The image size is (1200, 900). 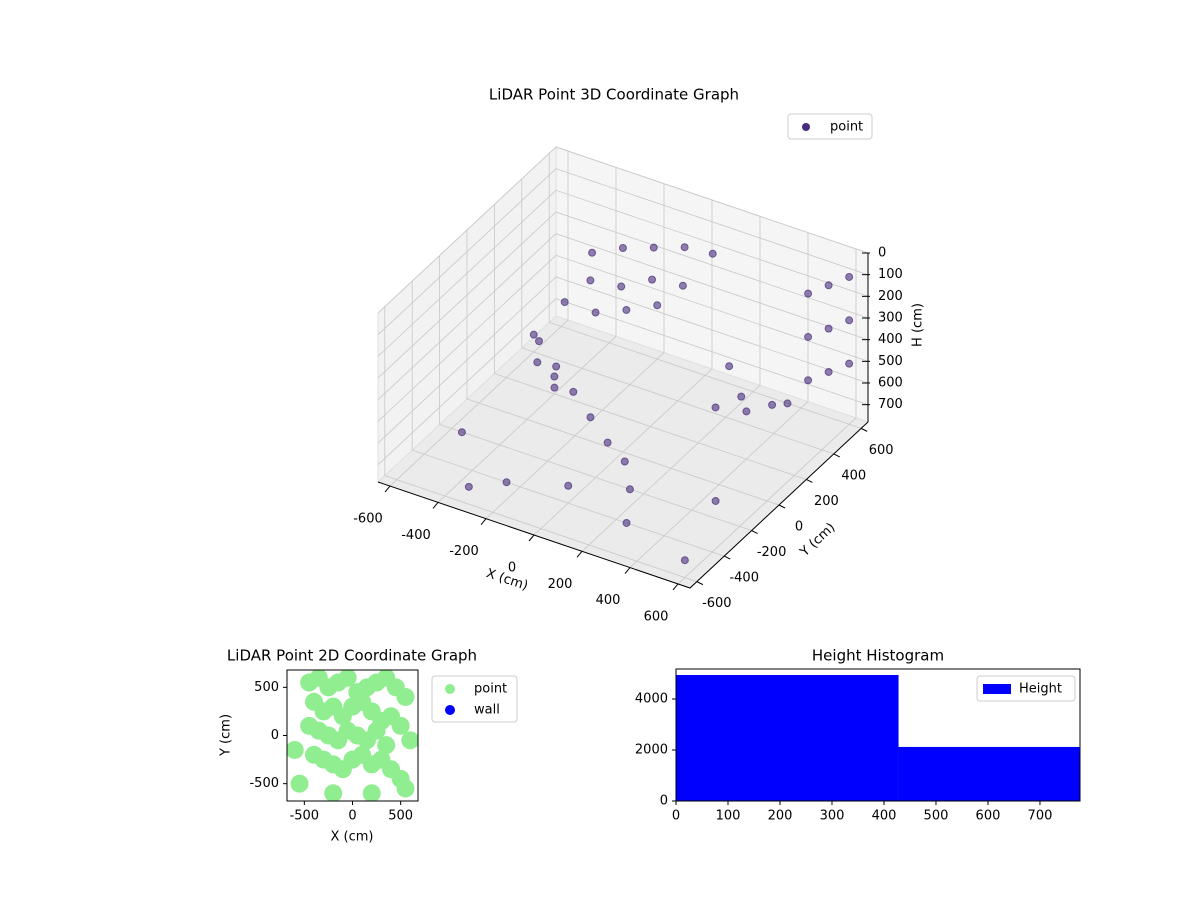 I want to click on y-tick-label: -400, so click(x=744, y=578).